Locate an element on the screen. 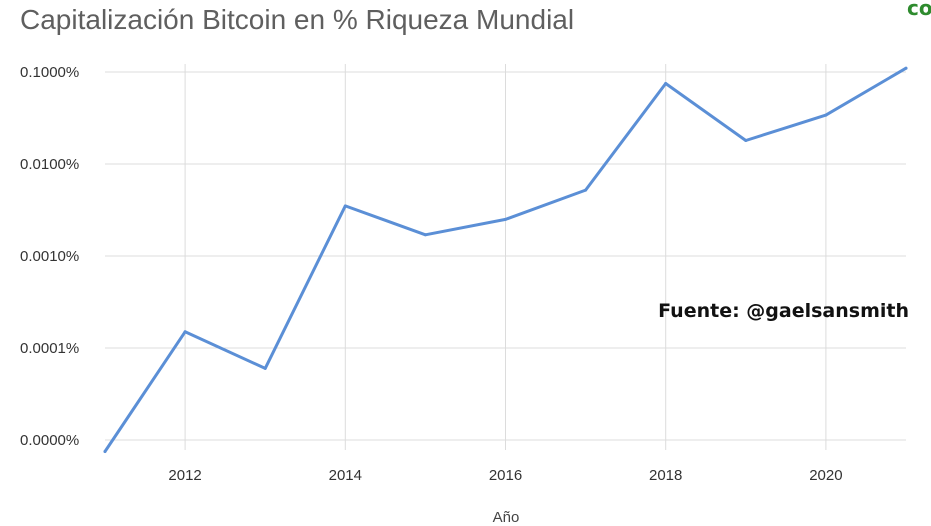 The width and height of the screenshot is (931, 526). y-tick-label: 0.0010% is located at coordinates (49, 256).